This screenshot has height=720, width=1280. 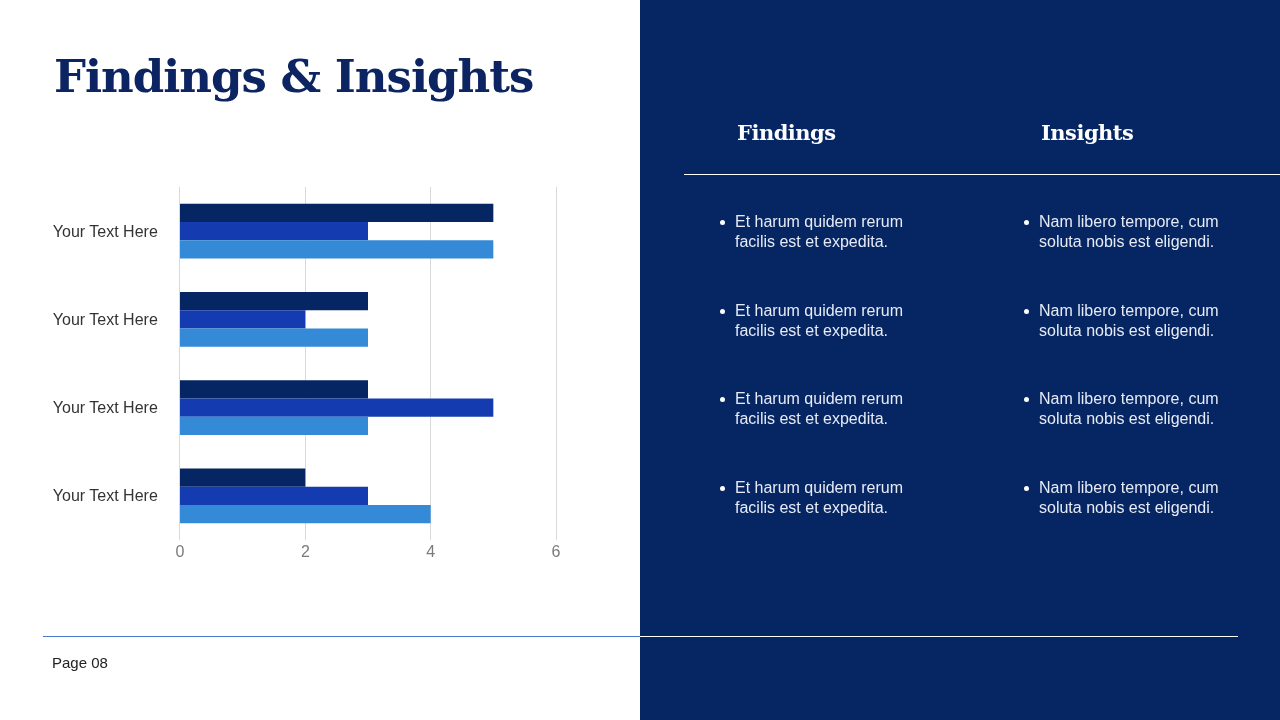 What do you see at coordinates (1087, 132) in the screenshot?
I see `text: Insights` at bounding box center [1087, 132].